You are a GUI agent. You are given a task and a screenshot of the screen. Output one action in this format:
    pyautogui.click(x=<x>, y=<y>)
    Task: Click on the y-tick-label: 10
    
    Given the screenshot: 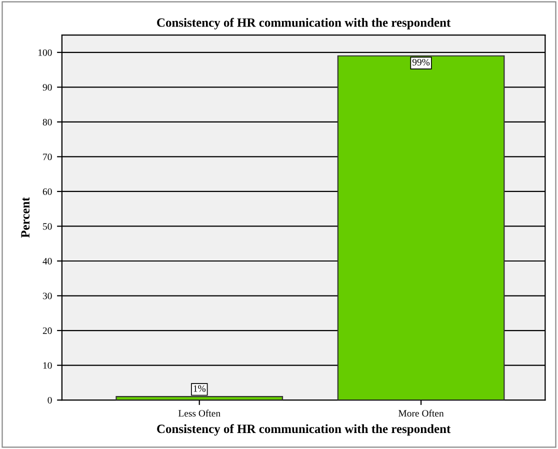 What is the action you would take?
    pyautogui.click(x=47, y=365)
    